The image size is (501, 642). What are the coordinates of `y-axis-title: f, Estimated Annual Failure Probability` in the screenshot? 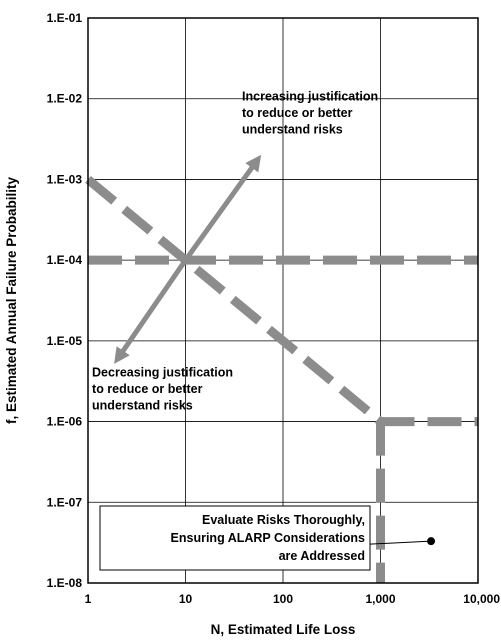 It's located at (11, 300).